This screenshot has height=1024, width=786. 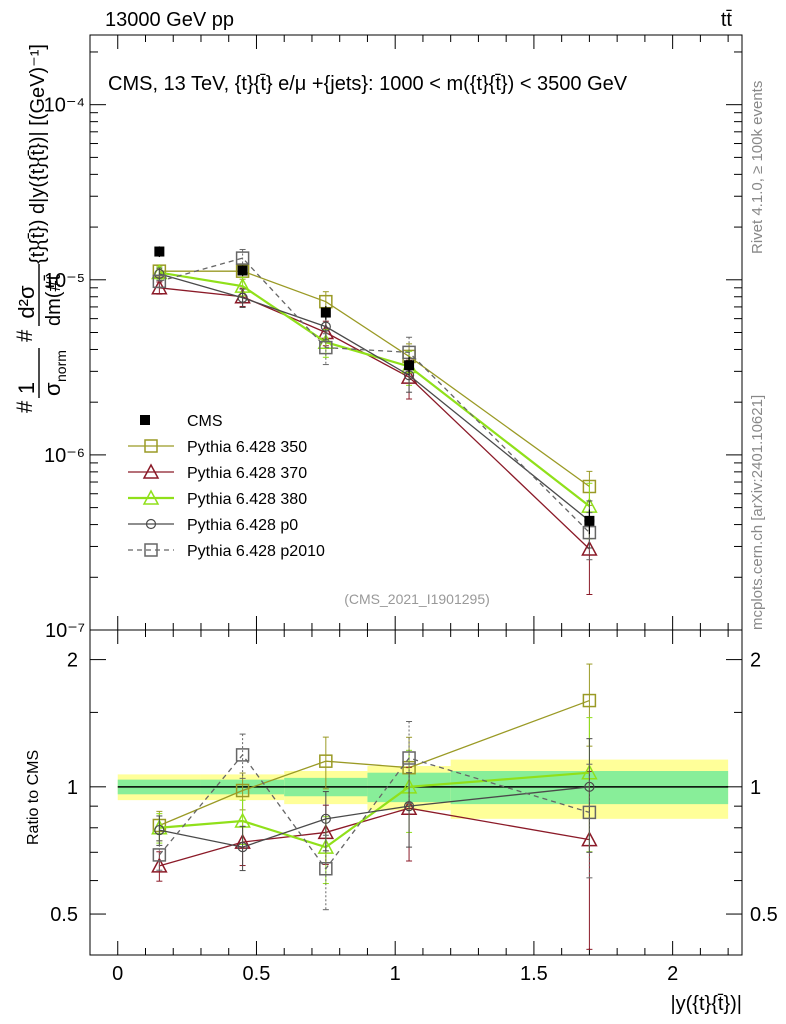 I want to click on legend-label: Pythia 6.428 p0, so click(x=242, y=525).